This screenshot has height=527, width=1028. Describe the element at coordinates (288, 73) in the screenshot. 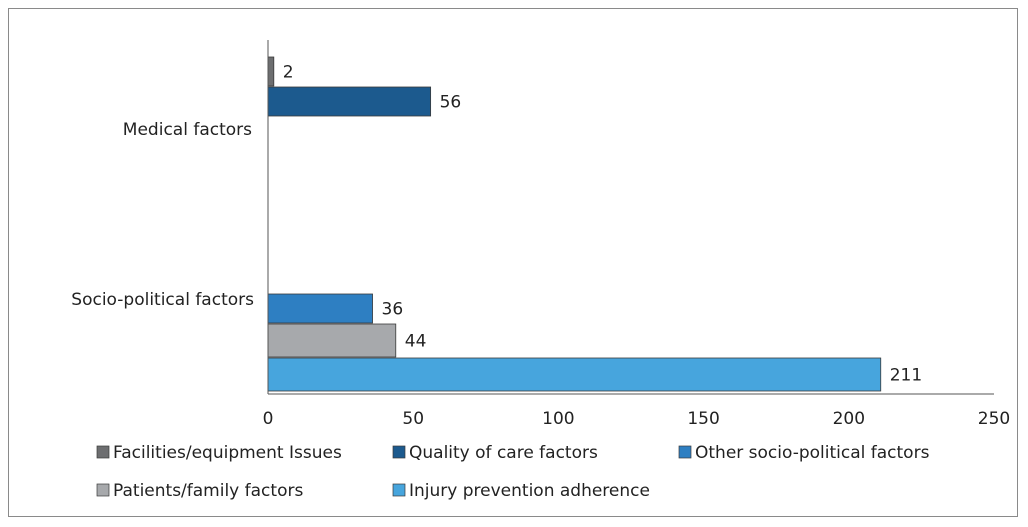

I see `data-label: 2` at that location.